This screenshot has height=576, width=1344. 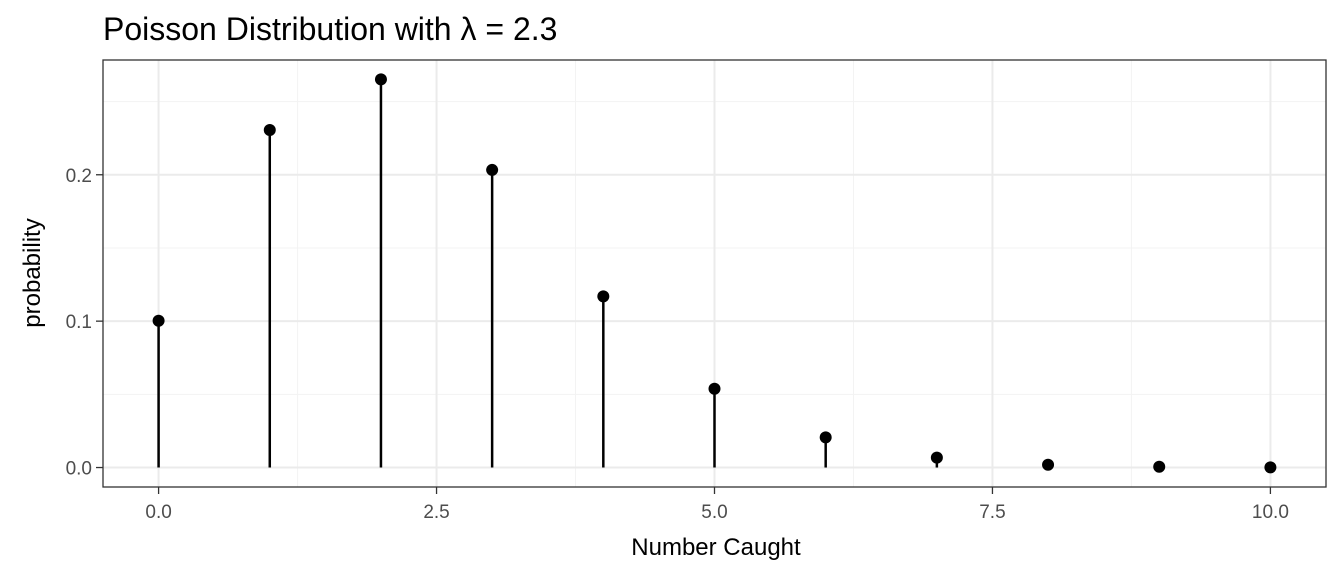 What do you see at coordinates (330, 29) in the screenshot?
I see `chart-title: Poisson Distribution with λ = 2.3` at bounding box center [330, 29].